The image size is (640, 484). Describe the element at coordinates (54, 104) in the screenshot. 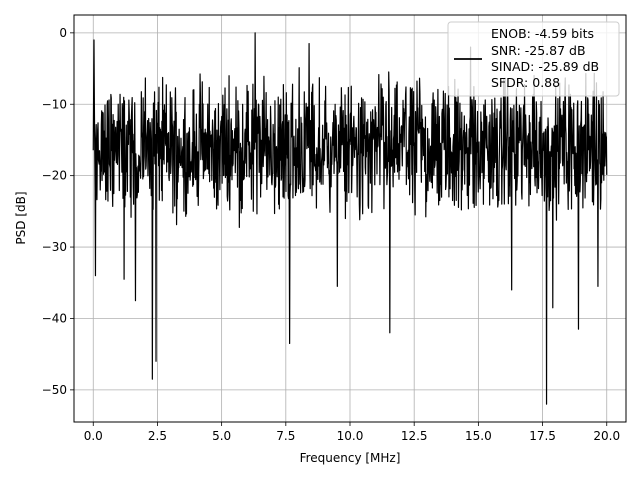

I see `y-tick-label: −10` at that location.